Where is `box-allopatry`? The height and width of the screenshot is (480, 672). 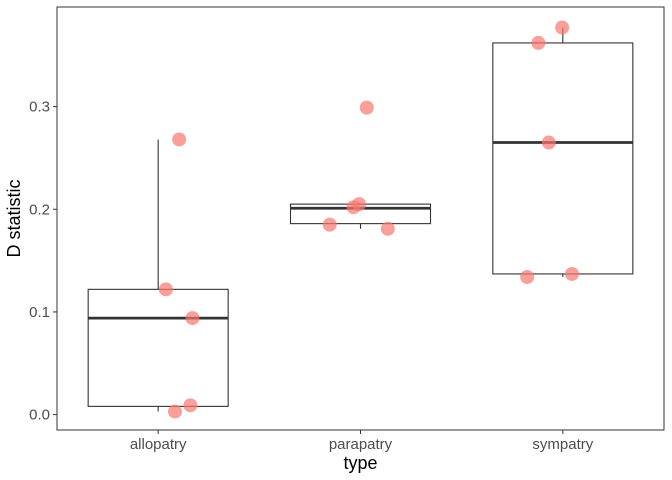
box-allopatry is located at coordinates (158, 275).